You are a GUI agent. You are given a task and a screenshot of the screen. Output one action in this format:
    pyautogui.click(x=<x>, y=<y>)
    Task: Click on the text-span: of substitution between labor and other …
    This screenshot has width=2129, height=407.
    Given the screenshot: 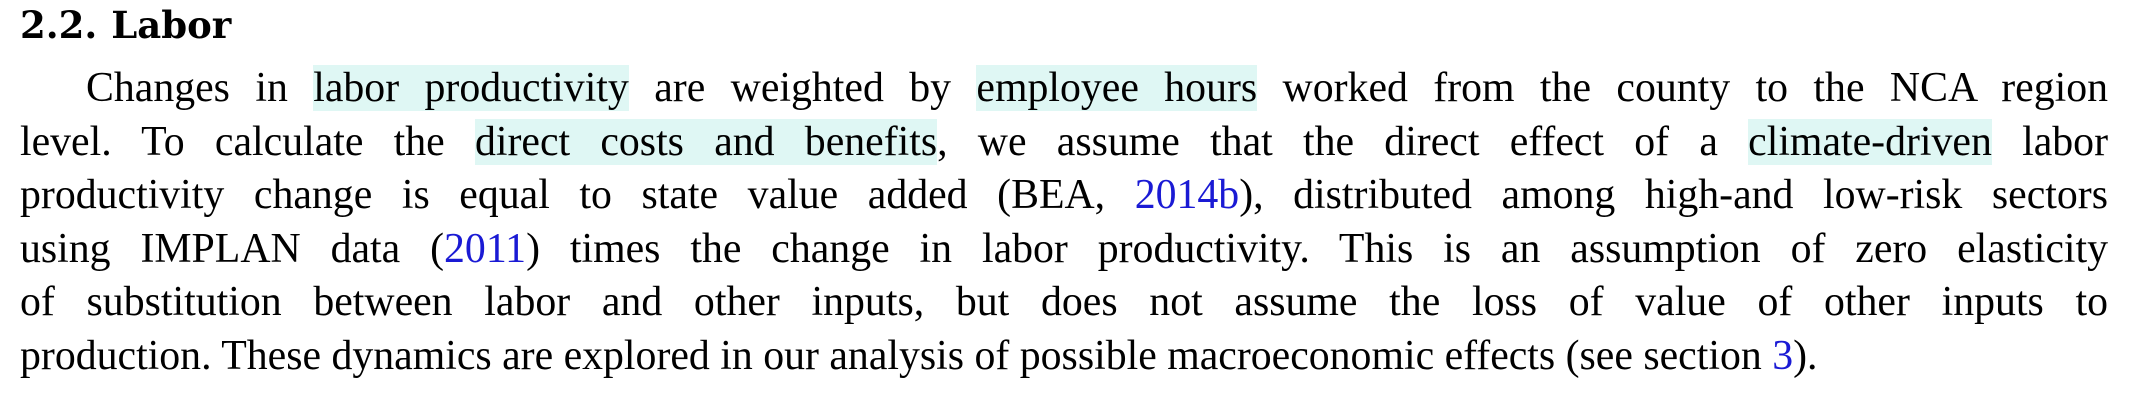 What is the action you would take?
    pyautogui.click(x=1064, y=302)
    